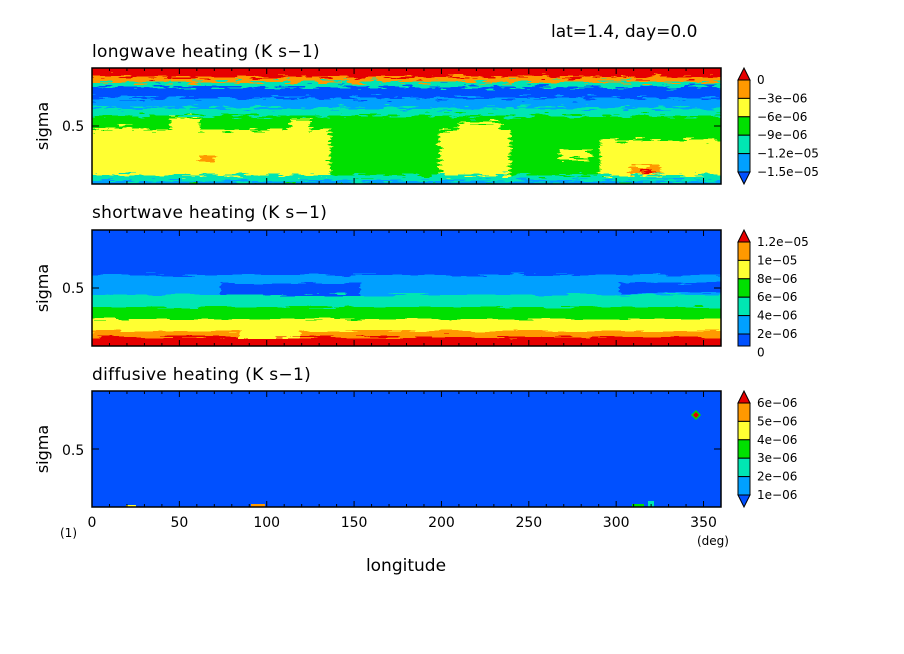 The image size is (904, 654). What do you see at coordinates (441, 523) in the screenshot?
I see `x-tick-label: 200` at bounding box center [441, 523].